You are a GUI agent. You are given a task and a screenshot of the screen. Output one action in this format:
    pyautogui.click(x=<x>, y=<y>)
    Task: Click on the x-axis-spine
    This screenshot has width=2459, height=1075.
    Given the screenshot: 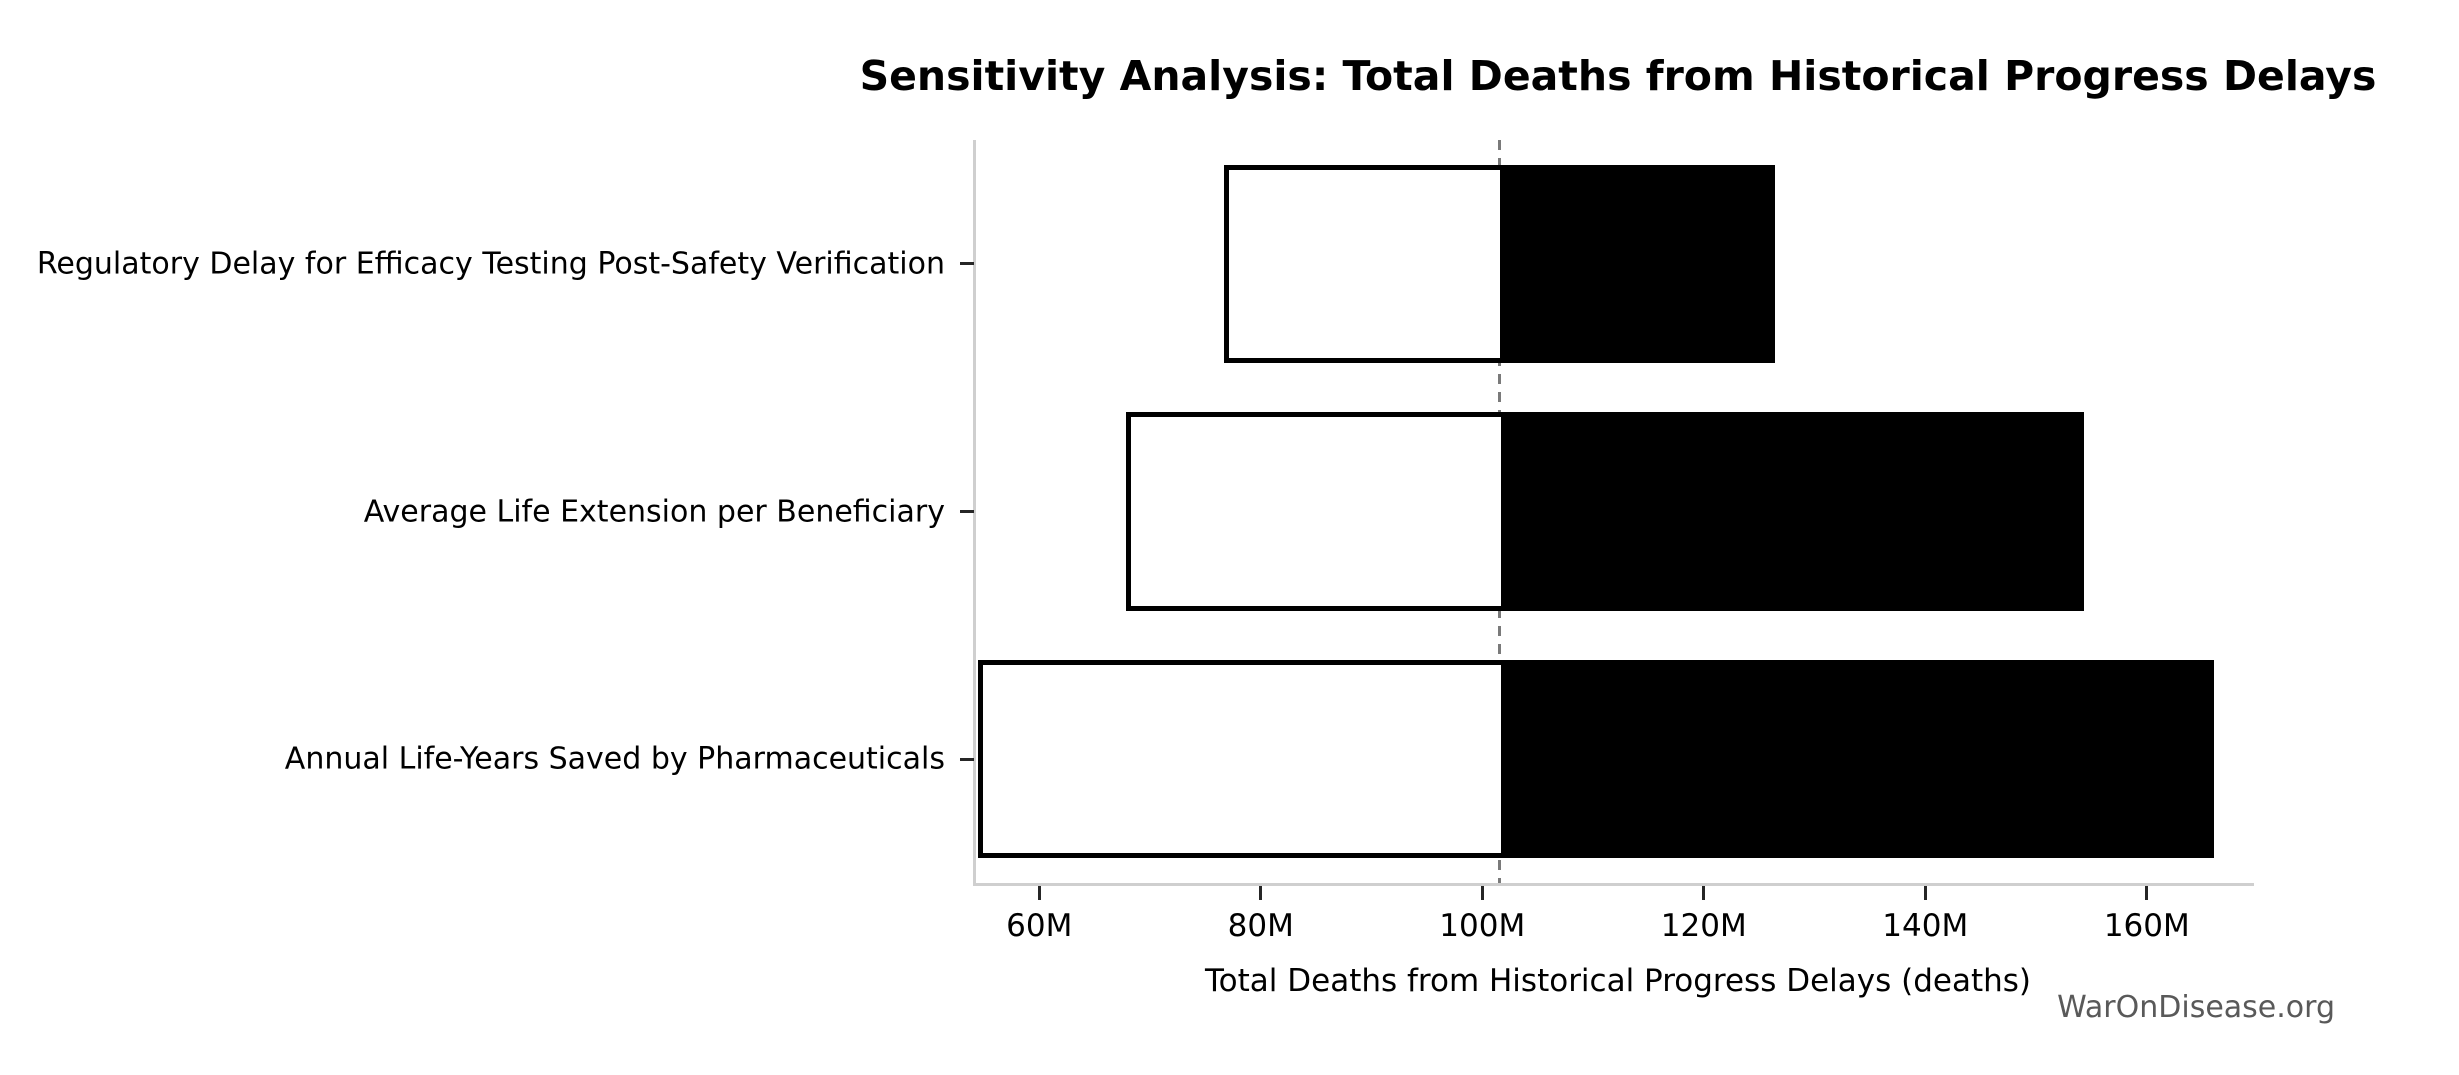 What is the action you would take?
    pyautogui.click(x=1613, y=884)
    